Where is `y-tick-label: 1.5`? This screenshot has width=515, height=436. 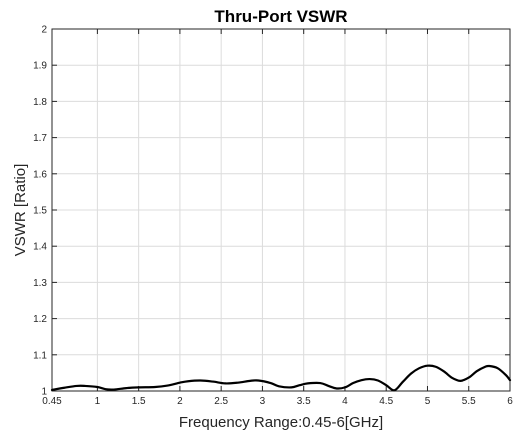
y-tick-label: 1.5 is located at coordinates (40, 211).